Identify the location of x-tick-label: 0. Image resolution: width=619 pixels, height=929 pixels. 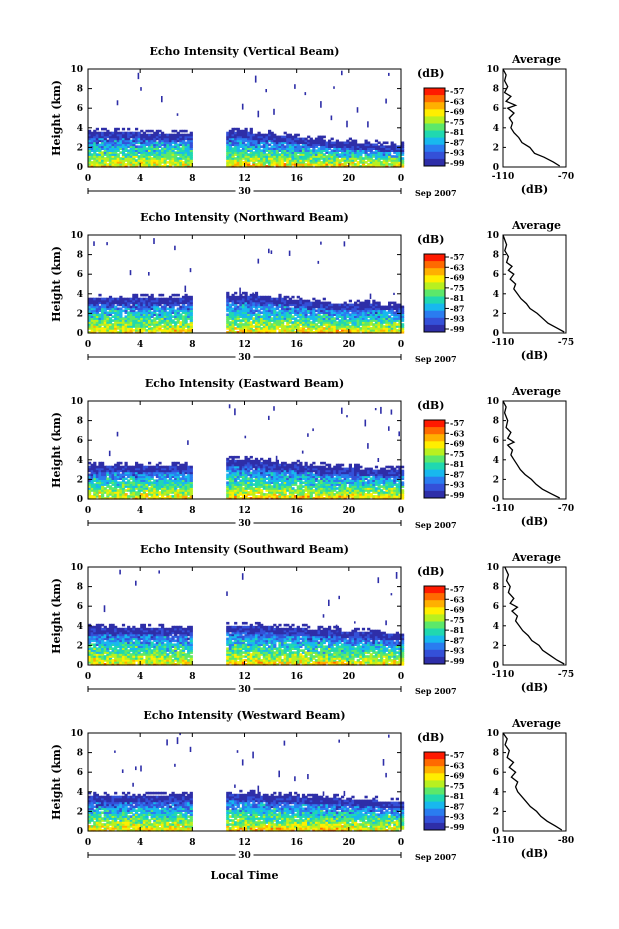
(401, 345).